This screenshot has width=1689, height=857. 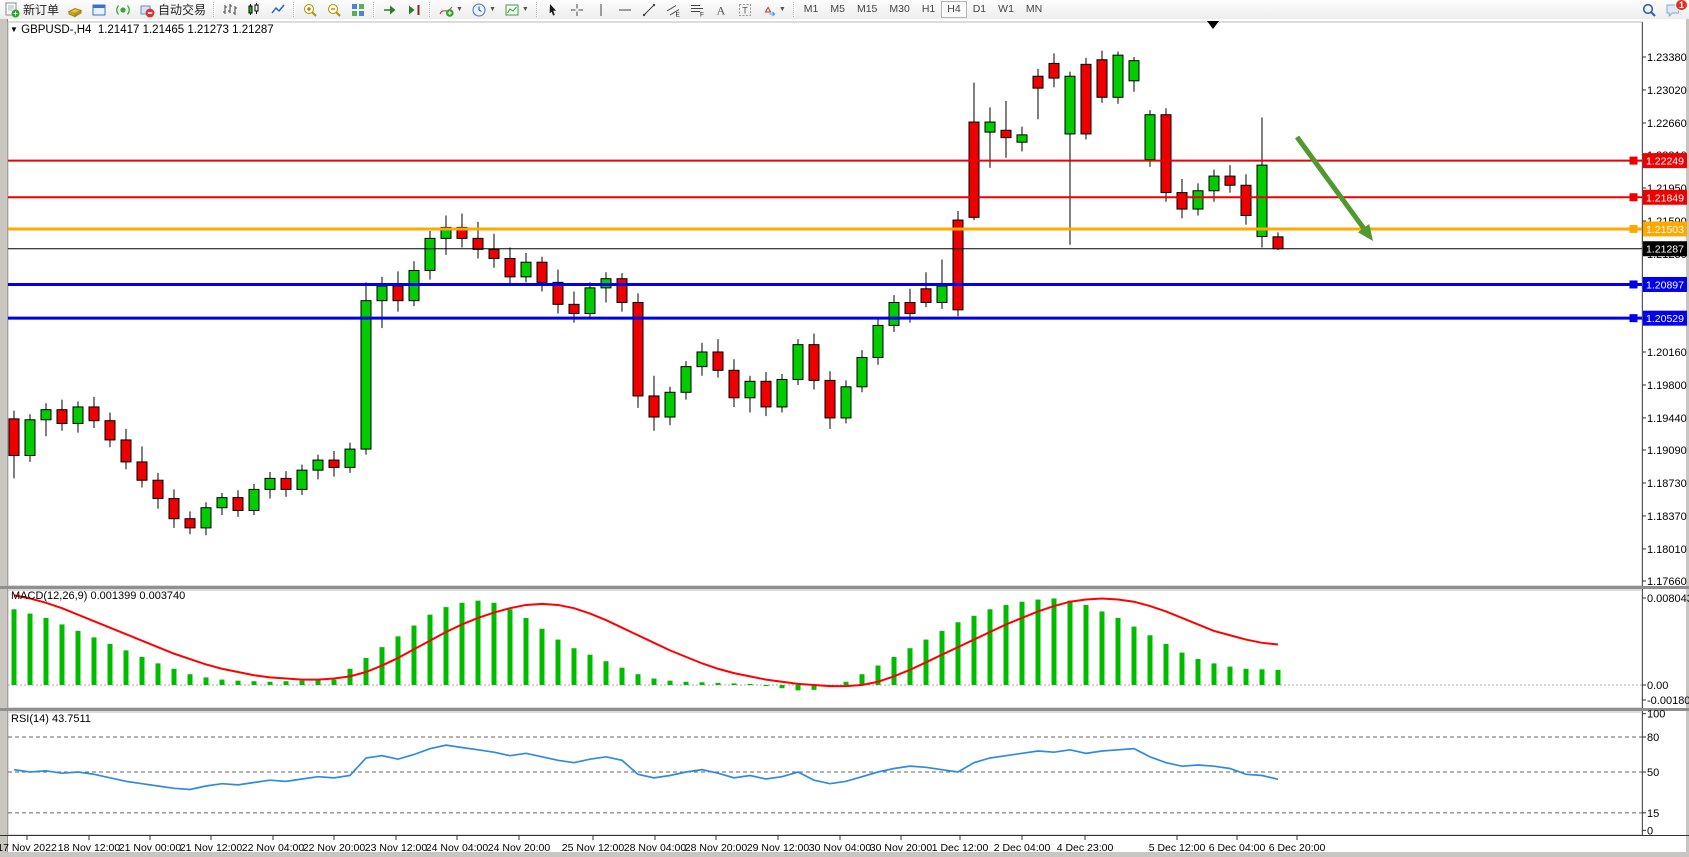 I want to click on equidistant-channel-icon: E, so click(x=673, y=11).